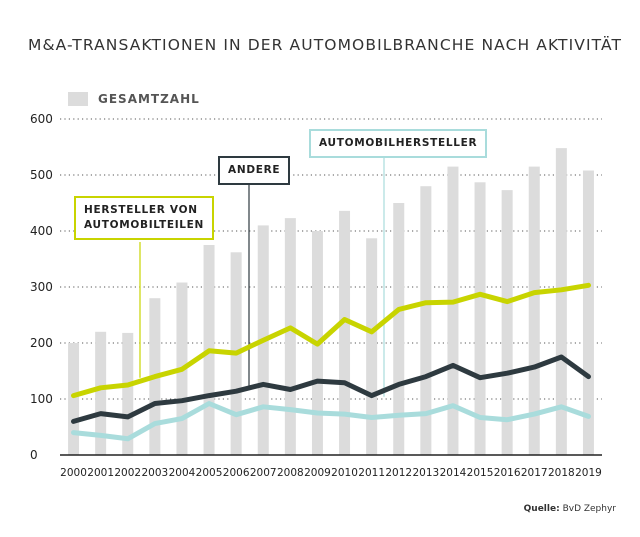 This screenshot has height=537, width=640. What do you see at coordinates (561, 301) in the screenshot?
I see `bar-2018` at bounding box center [561, 301].